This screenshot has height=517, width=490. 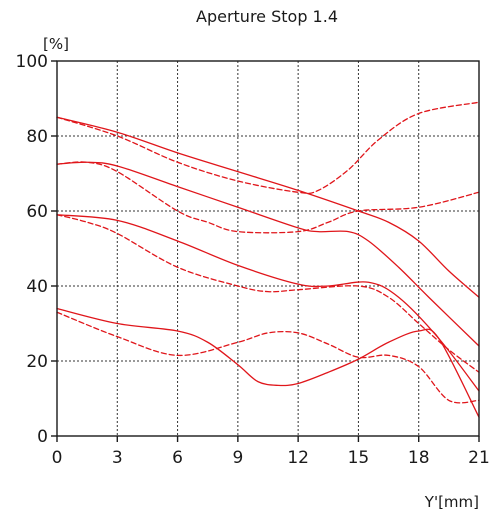 What do you see at coordinates (37, 362) in the screenshot?
I see `y-tick-label-20: 20` at bounding box center [37, 362].